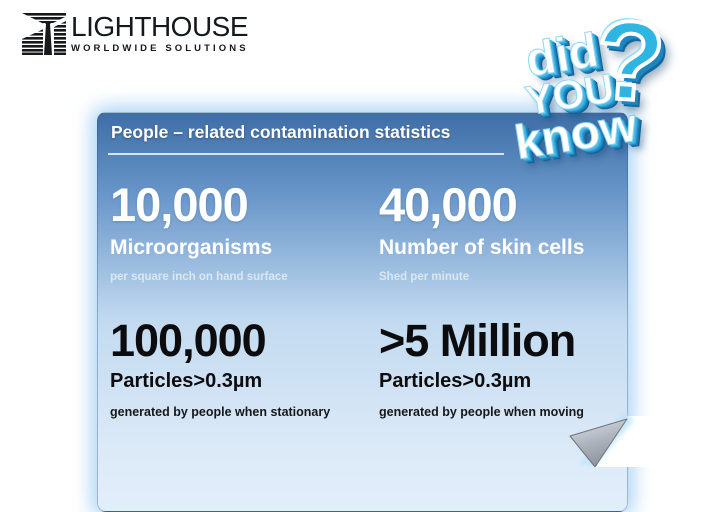 The height and width of the screenshot is (512, 715). What do you see at coordinates (482, 247) in the screenshot?
I see `stat-label: Number of skin cells` at bounding box center [482, 247].